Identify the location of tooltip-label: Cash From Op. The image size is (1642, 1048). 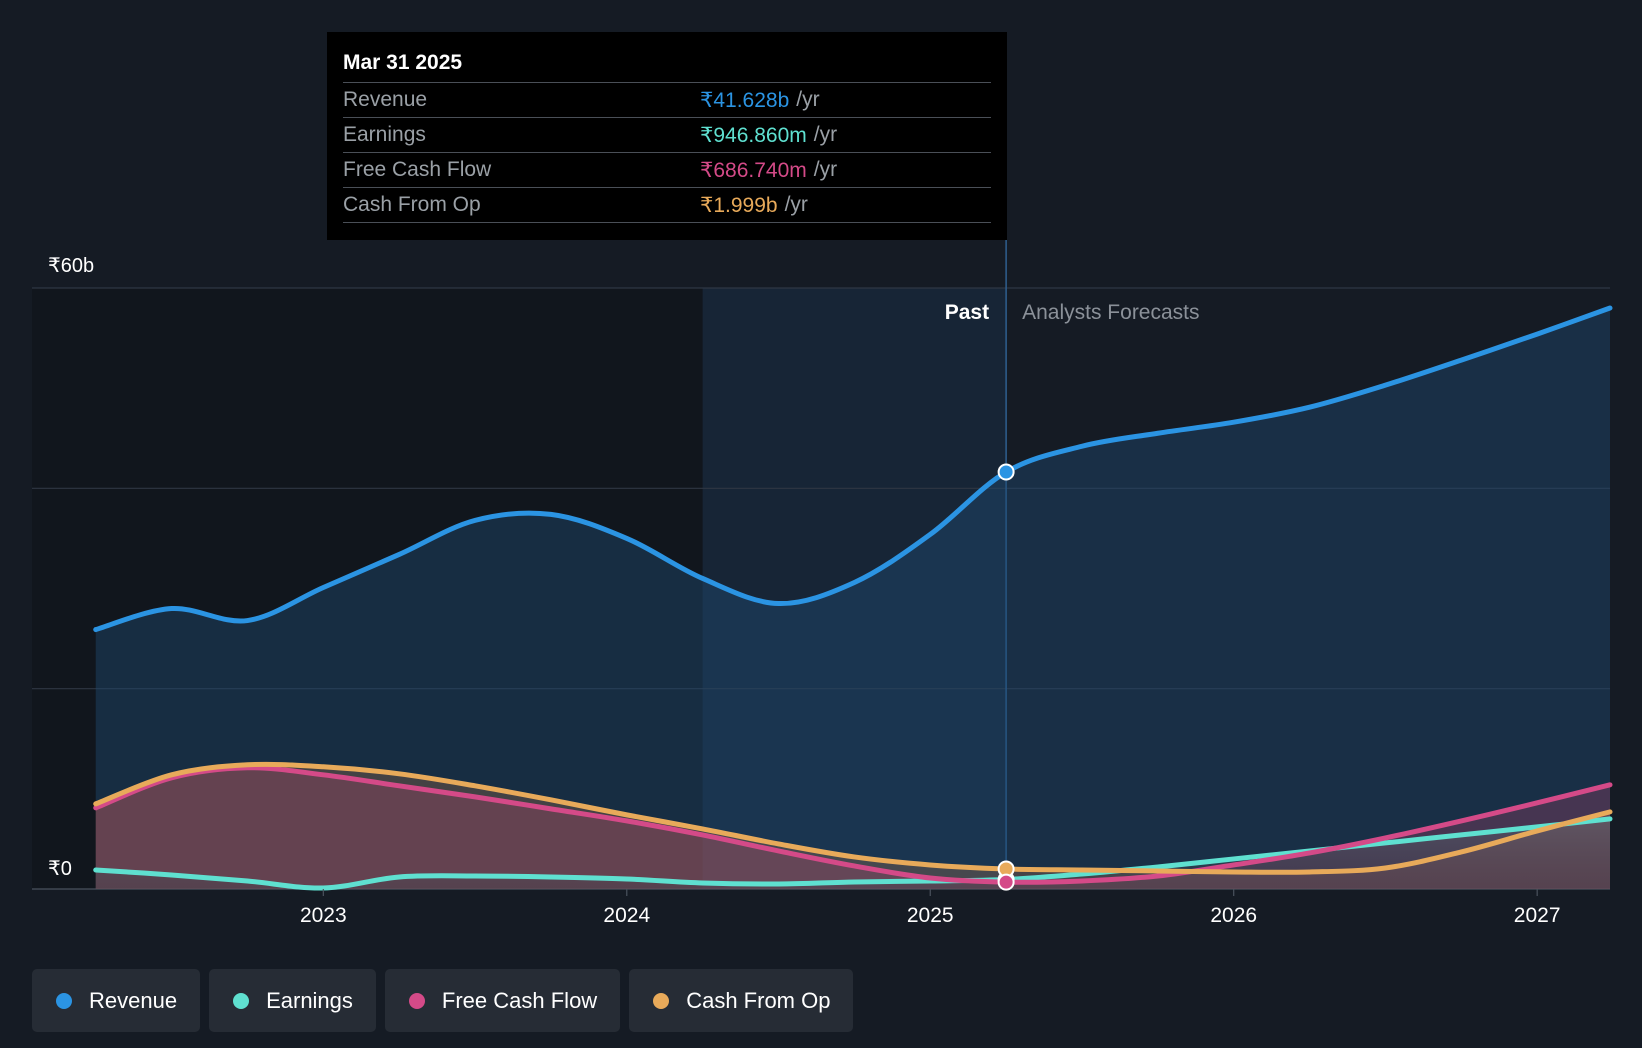
(412, 204).